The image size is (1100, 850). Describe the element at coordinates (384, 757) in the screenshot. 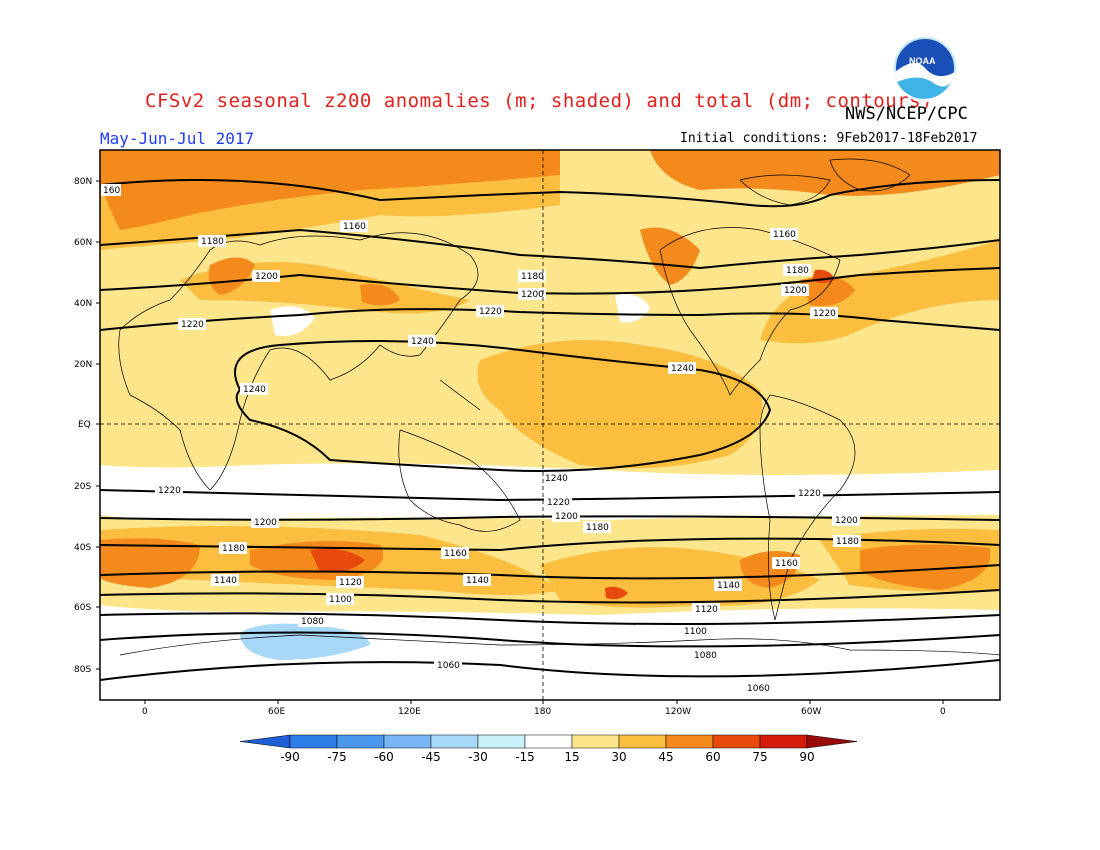

I see `colorbar-tick-label: -60` at that location.